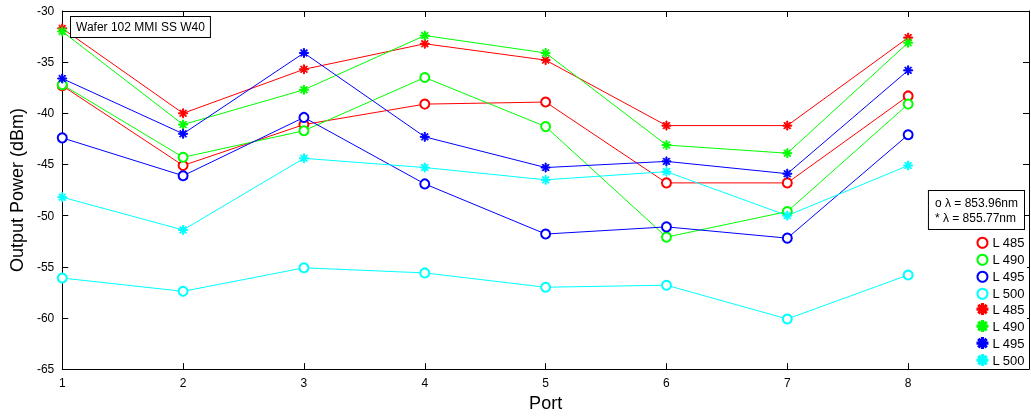 The height and width of the screenshot is (417, 1031). Describe the element at coordinates (45, 62) in the screenshot. I see `y-tick-label: -35` at that location.